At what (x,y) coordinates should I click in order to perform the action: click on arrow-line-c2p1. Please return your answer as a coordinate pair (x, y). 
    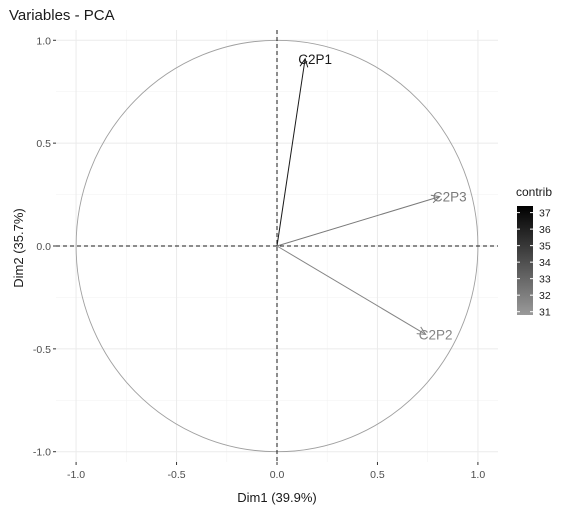
    Looking at the image, I should click on (291, 152).